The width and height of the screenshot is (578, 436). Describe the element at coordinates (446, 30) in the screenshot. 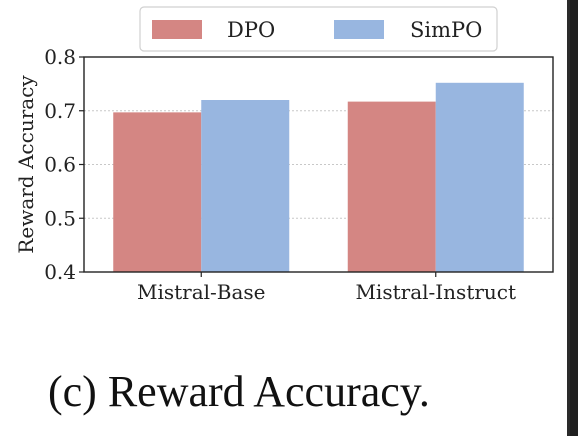

I see `legend-label-simpo: SimPO` at that location.